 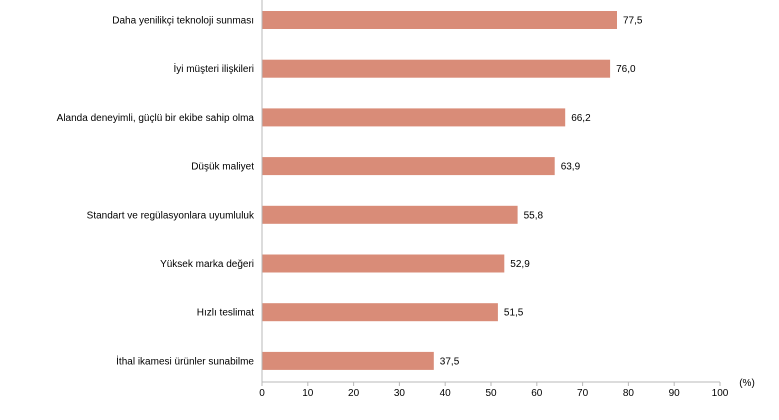 I want to click on category-label: İyi müşteri ilişkileri, so click(x=213, y=68).